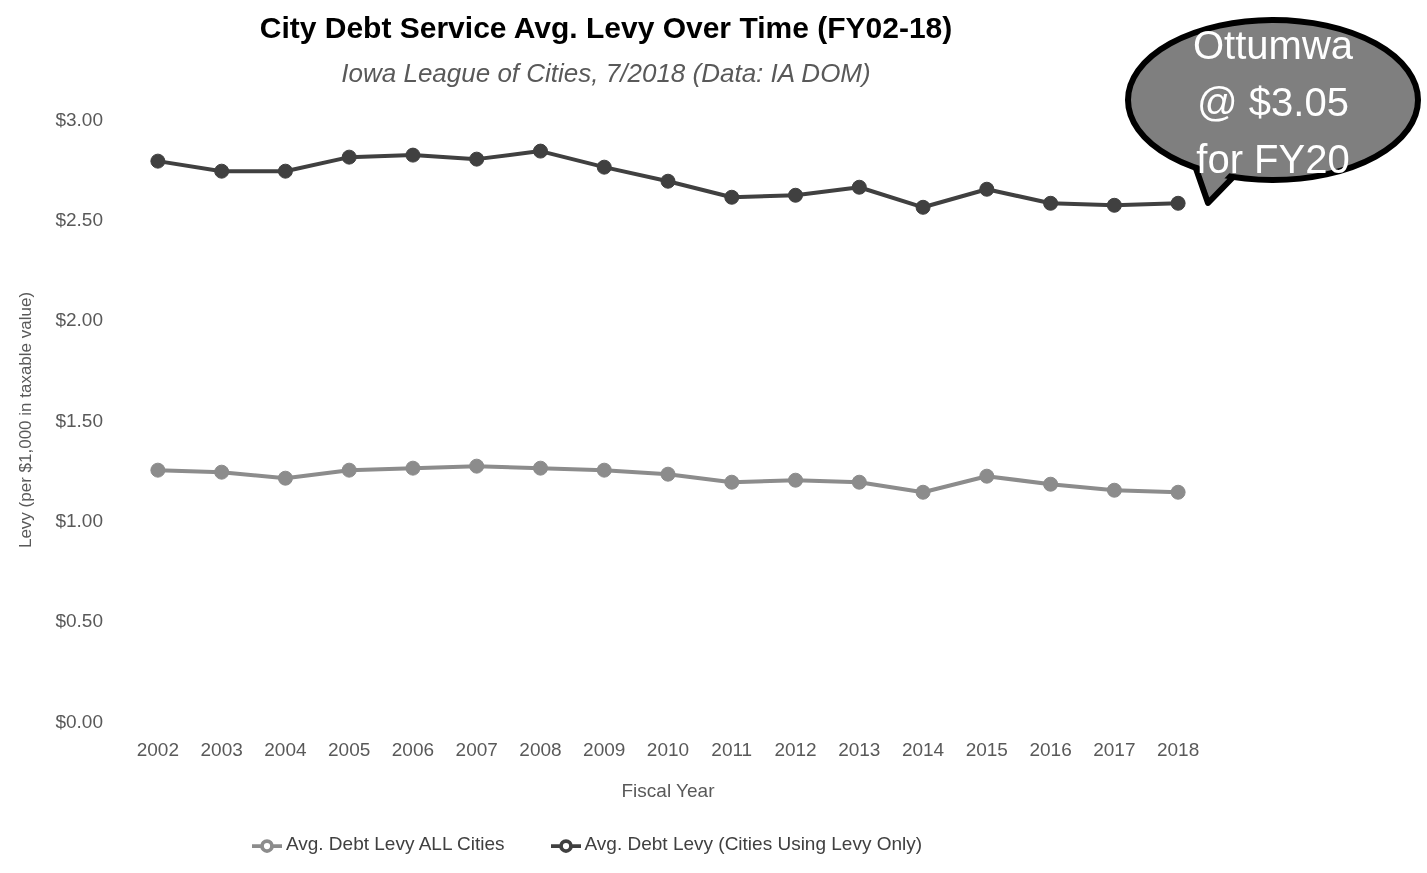  What do you see at coordinates (1178, 750) in the screenshot?
I see `x-tick-label: 2018` at bounding box center [1178, 750].